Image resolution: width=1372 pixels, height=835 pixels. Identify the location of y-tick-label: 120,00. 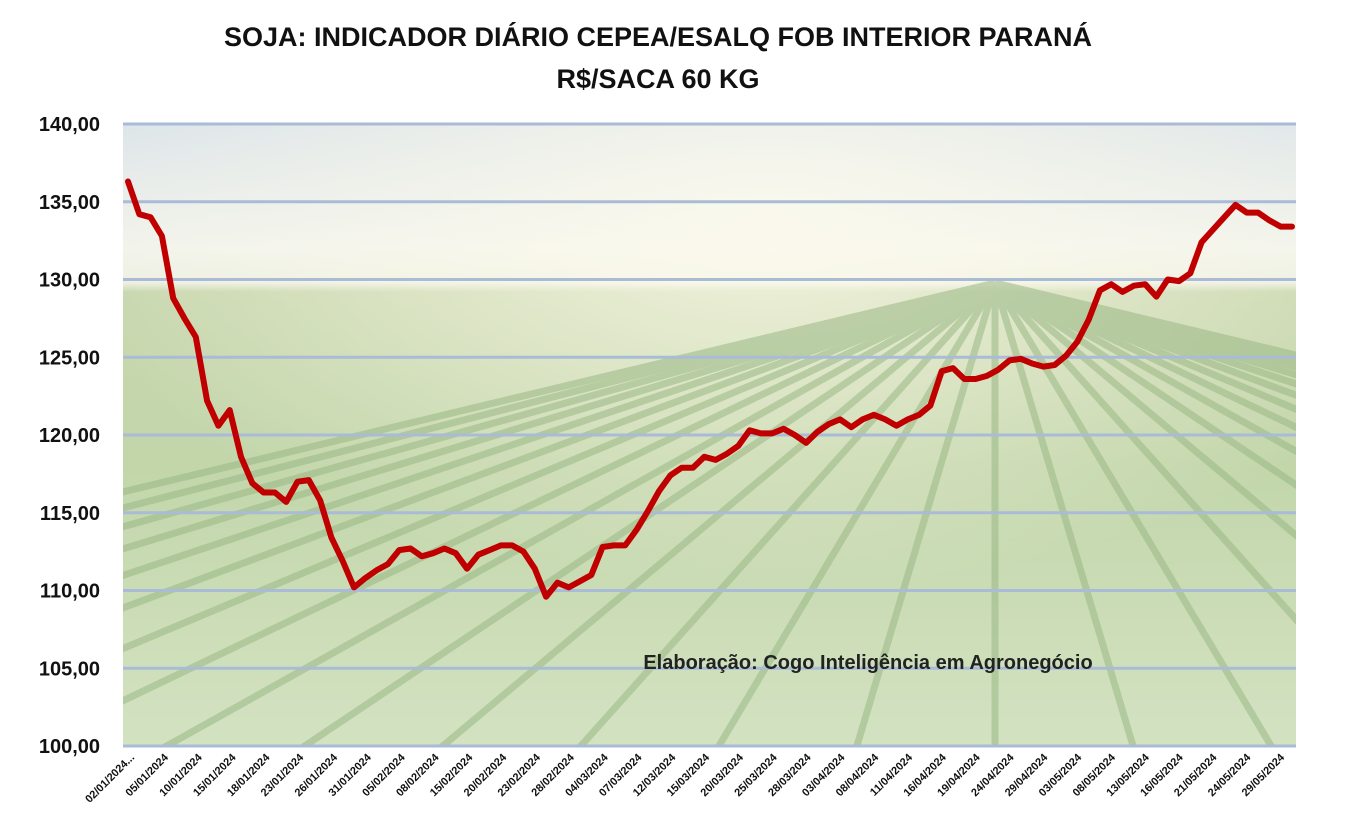
(69, 436).